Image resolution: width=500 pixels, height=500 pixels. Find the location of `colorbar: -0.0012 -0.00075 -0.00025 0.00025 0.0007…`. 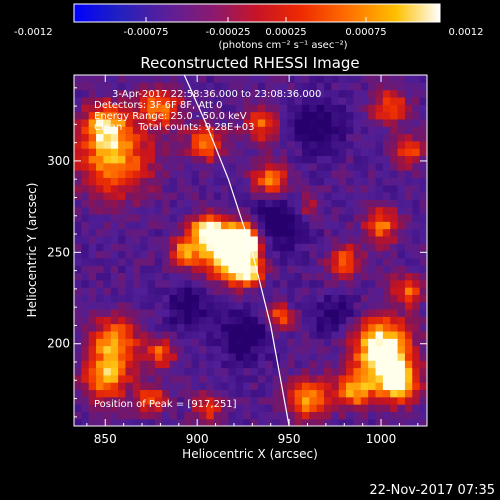

colorbar: -0.0012 -0.00075 -0.00025 0.00025 0.0007… is located at coordinates (249, 27).